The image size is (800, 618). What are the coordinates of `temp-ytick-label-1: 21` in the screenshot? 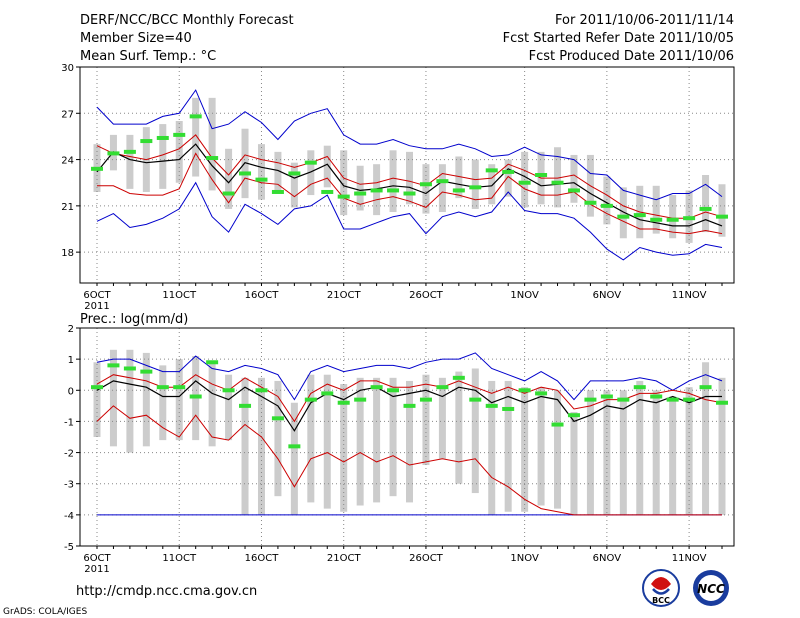 It's located at (67, 207).